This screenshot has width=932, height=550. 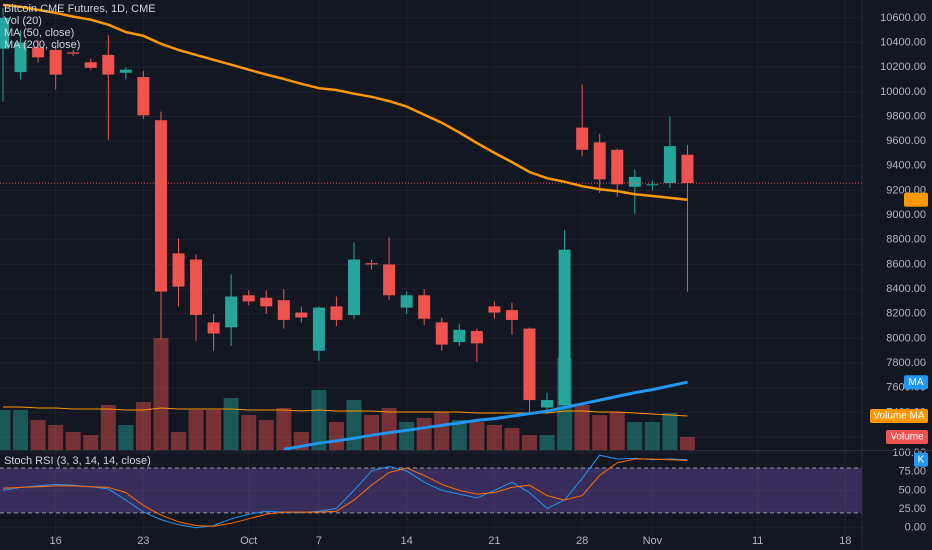 What do you see at coordinates (407, 541) in the screenshot?
I see `x-tick-label: 14` at bounding box center [407, 541].